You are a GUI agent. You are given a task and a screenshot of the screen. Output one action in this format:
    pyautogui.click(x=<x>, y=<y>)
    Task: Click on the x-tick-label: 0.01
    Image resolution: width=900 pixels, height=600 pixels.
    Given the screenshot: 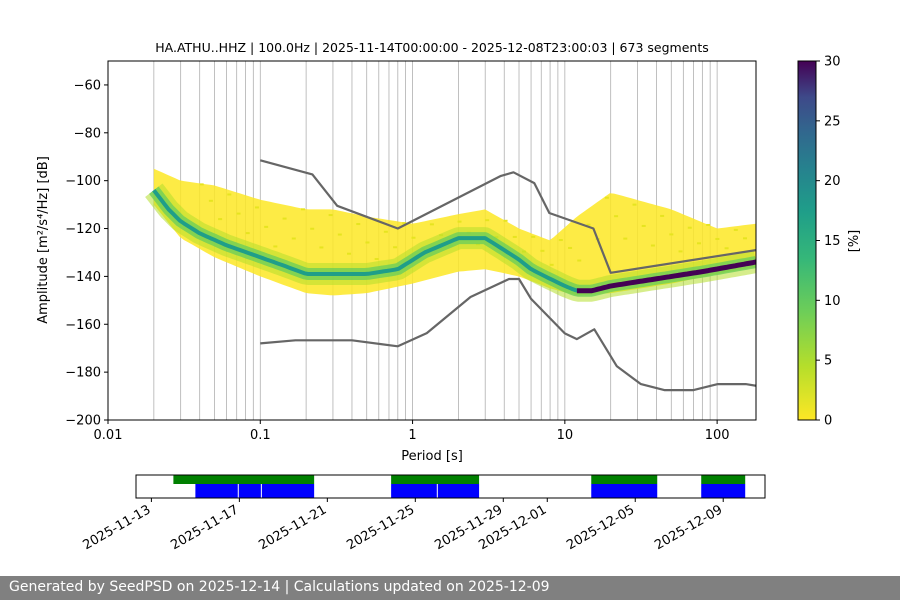 What is the action you would take?
    pyautogui.click(x=108, y=435)
    